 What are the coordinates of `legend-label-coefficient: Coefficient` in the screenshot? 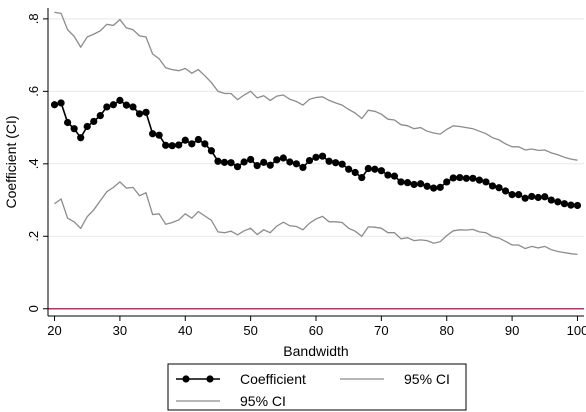 It's located at (273, 379).